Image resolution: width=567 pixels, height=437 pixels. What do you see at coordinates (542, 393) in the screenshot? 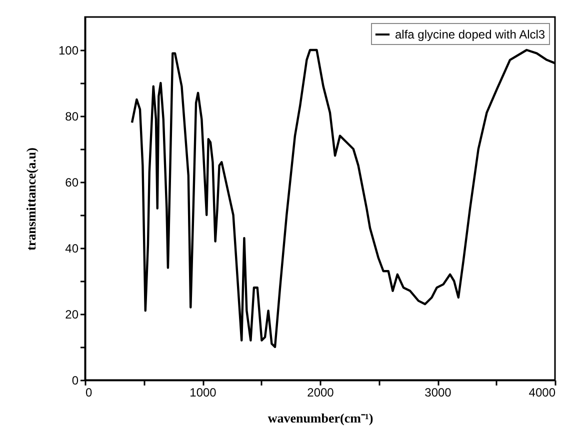
I see `x-tick-label: 4000` at bounding box center [542, 393].